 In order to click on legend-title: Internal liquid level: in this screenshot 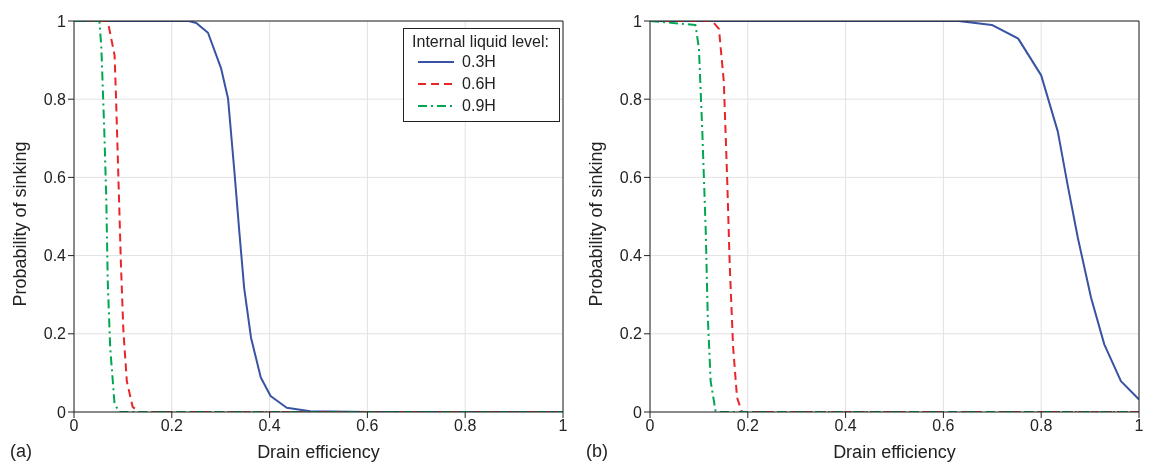, I will do `click(480, 42)`.